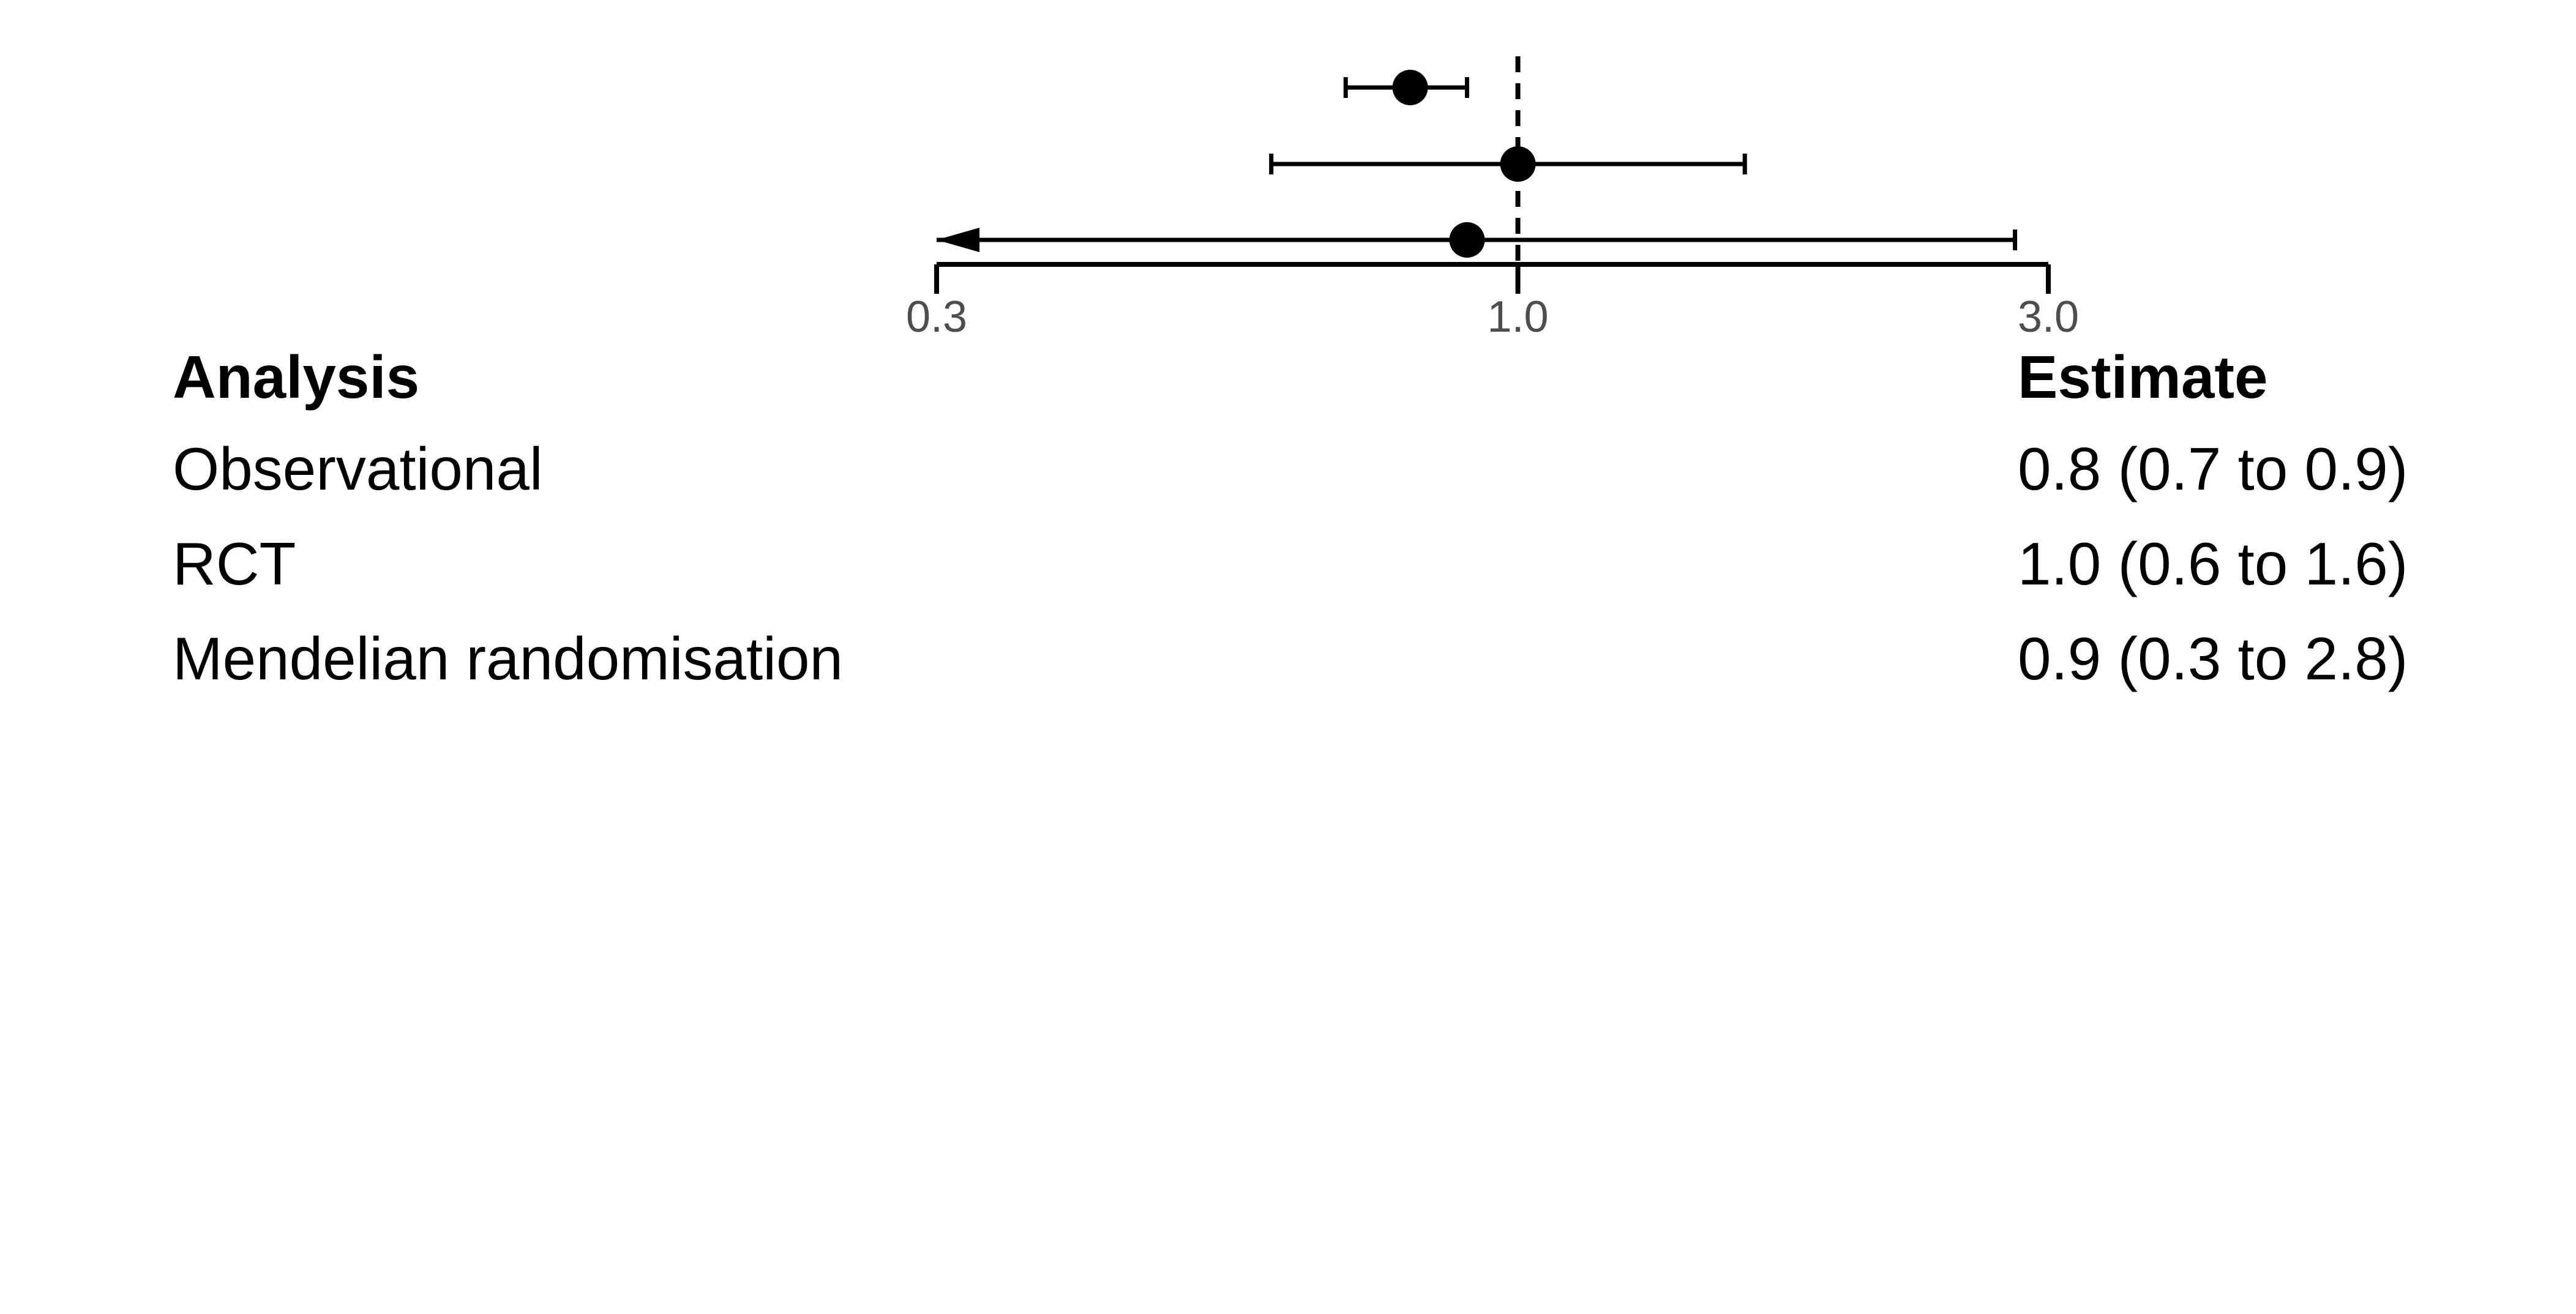 Image resolution: width=2576 pixels, height=1314 pixels. What do you see at coordinates (936, 317) in the screenshot?
I see `x-tick-label: 0.3` at bounding box center [936, 317].